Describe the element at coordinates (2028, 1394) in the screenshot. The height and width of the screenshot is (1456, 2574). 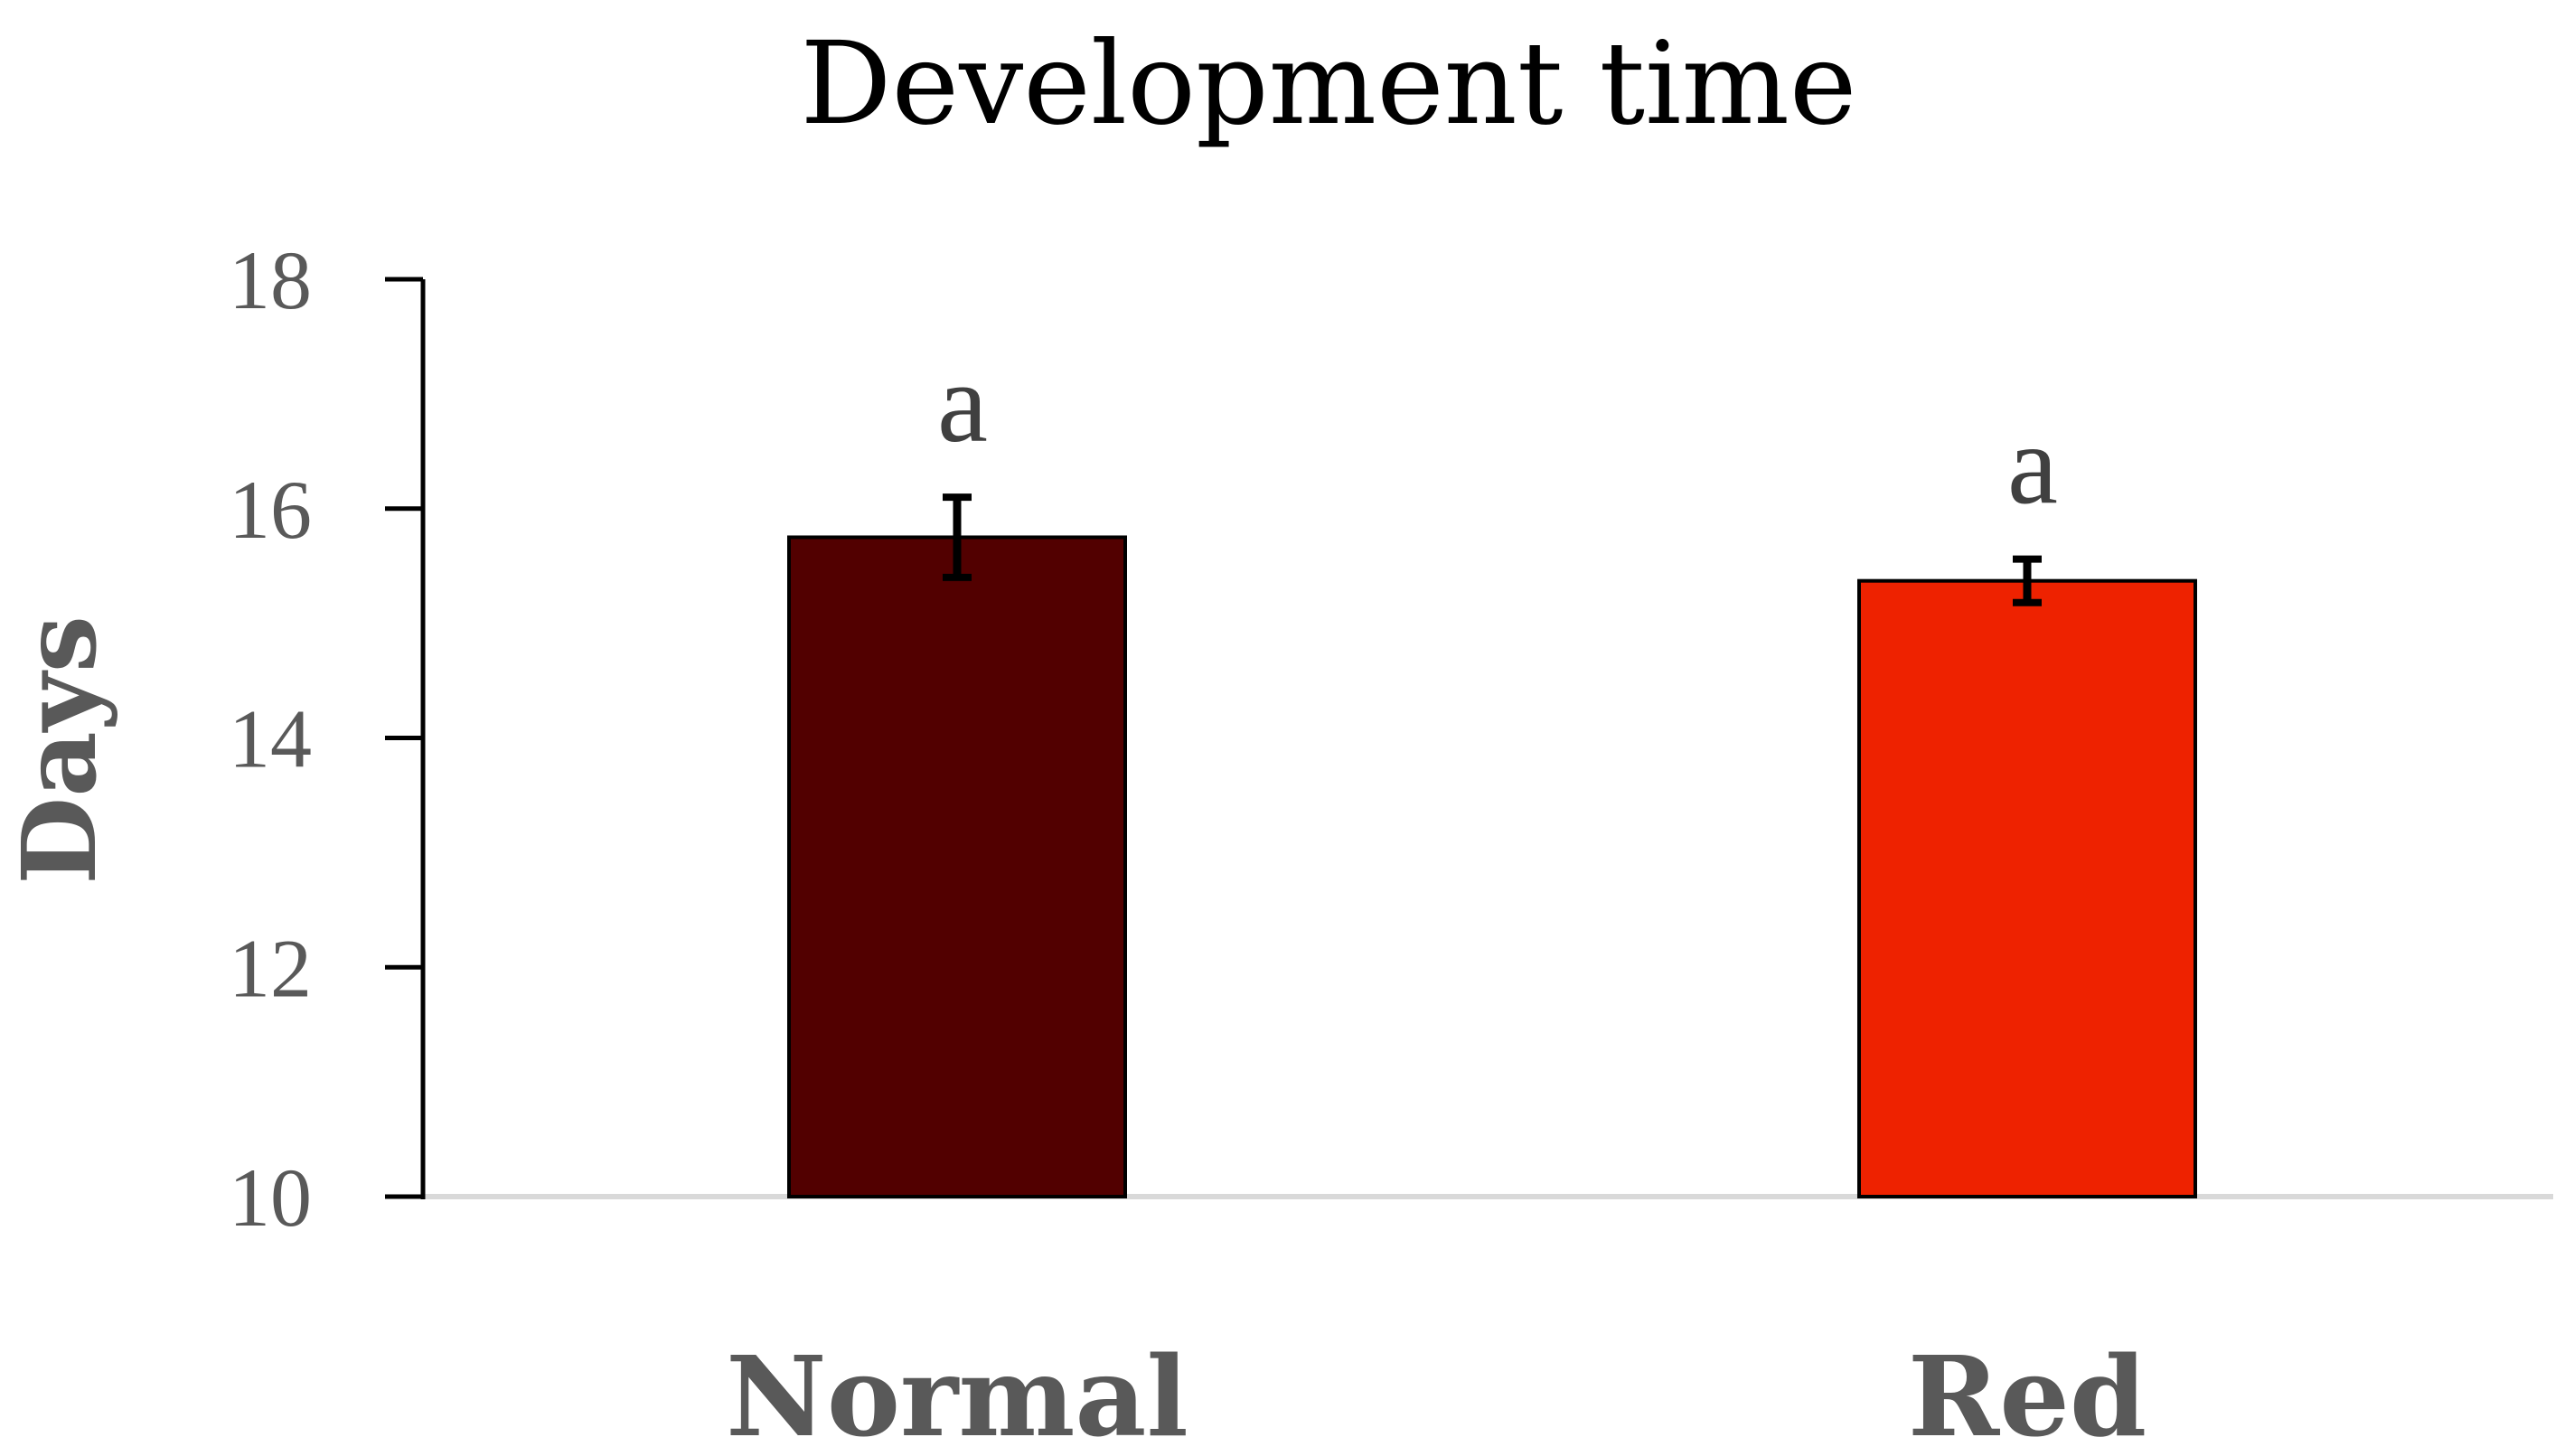
I see `x-tick-label-red: Red` at that location.